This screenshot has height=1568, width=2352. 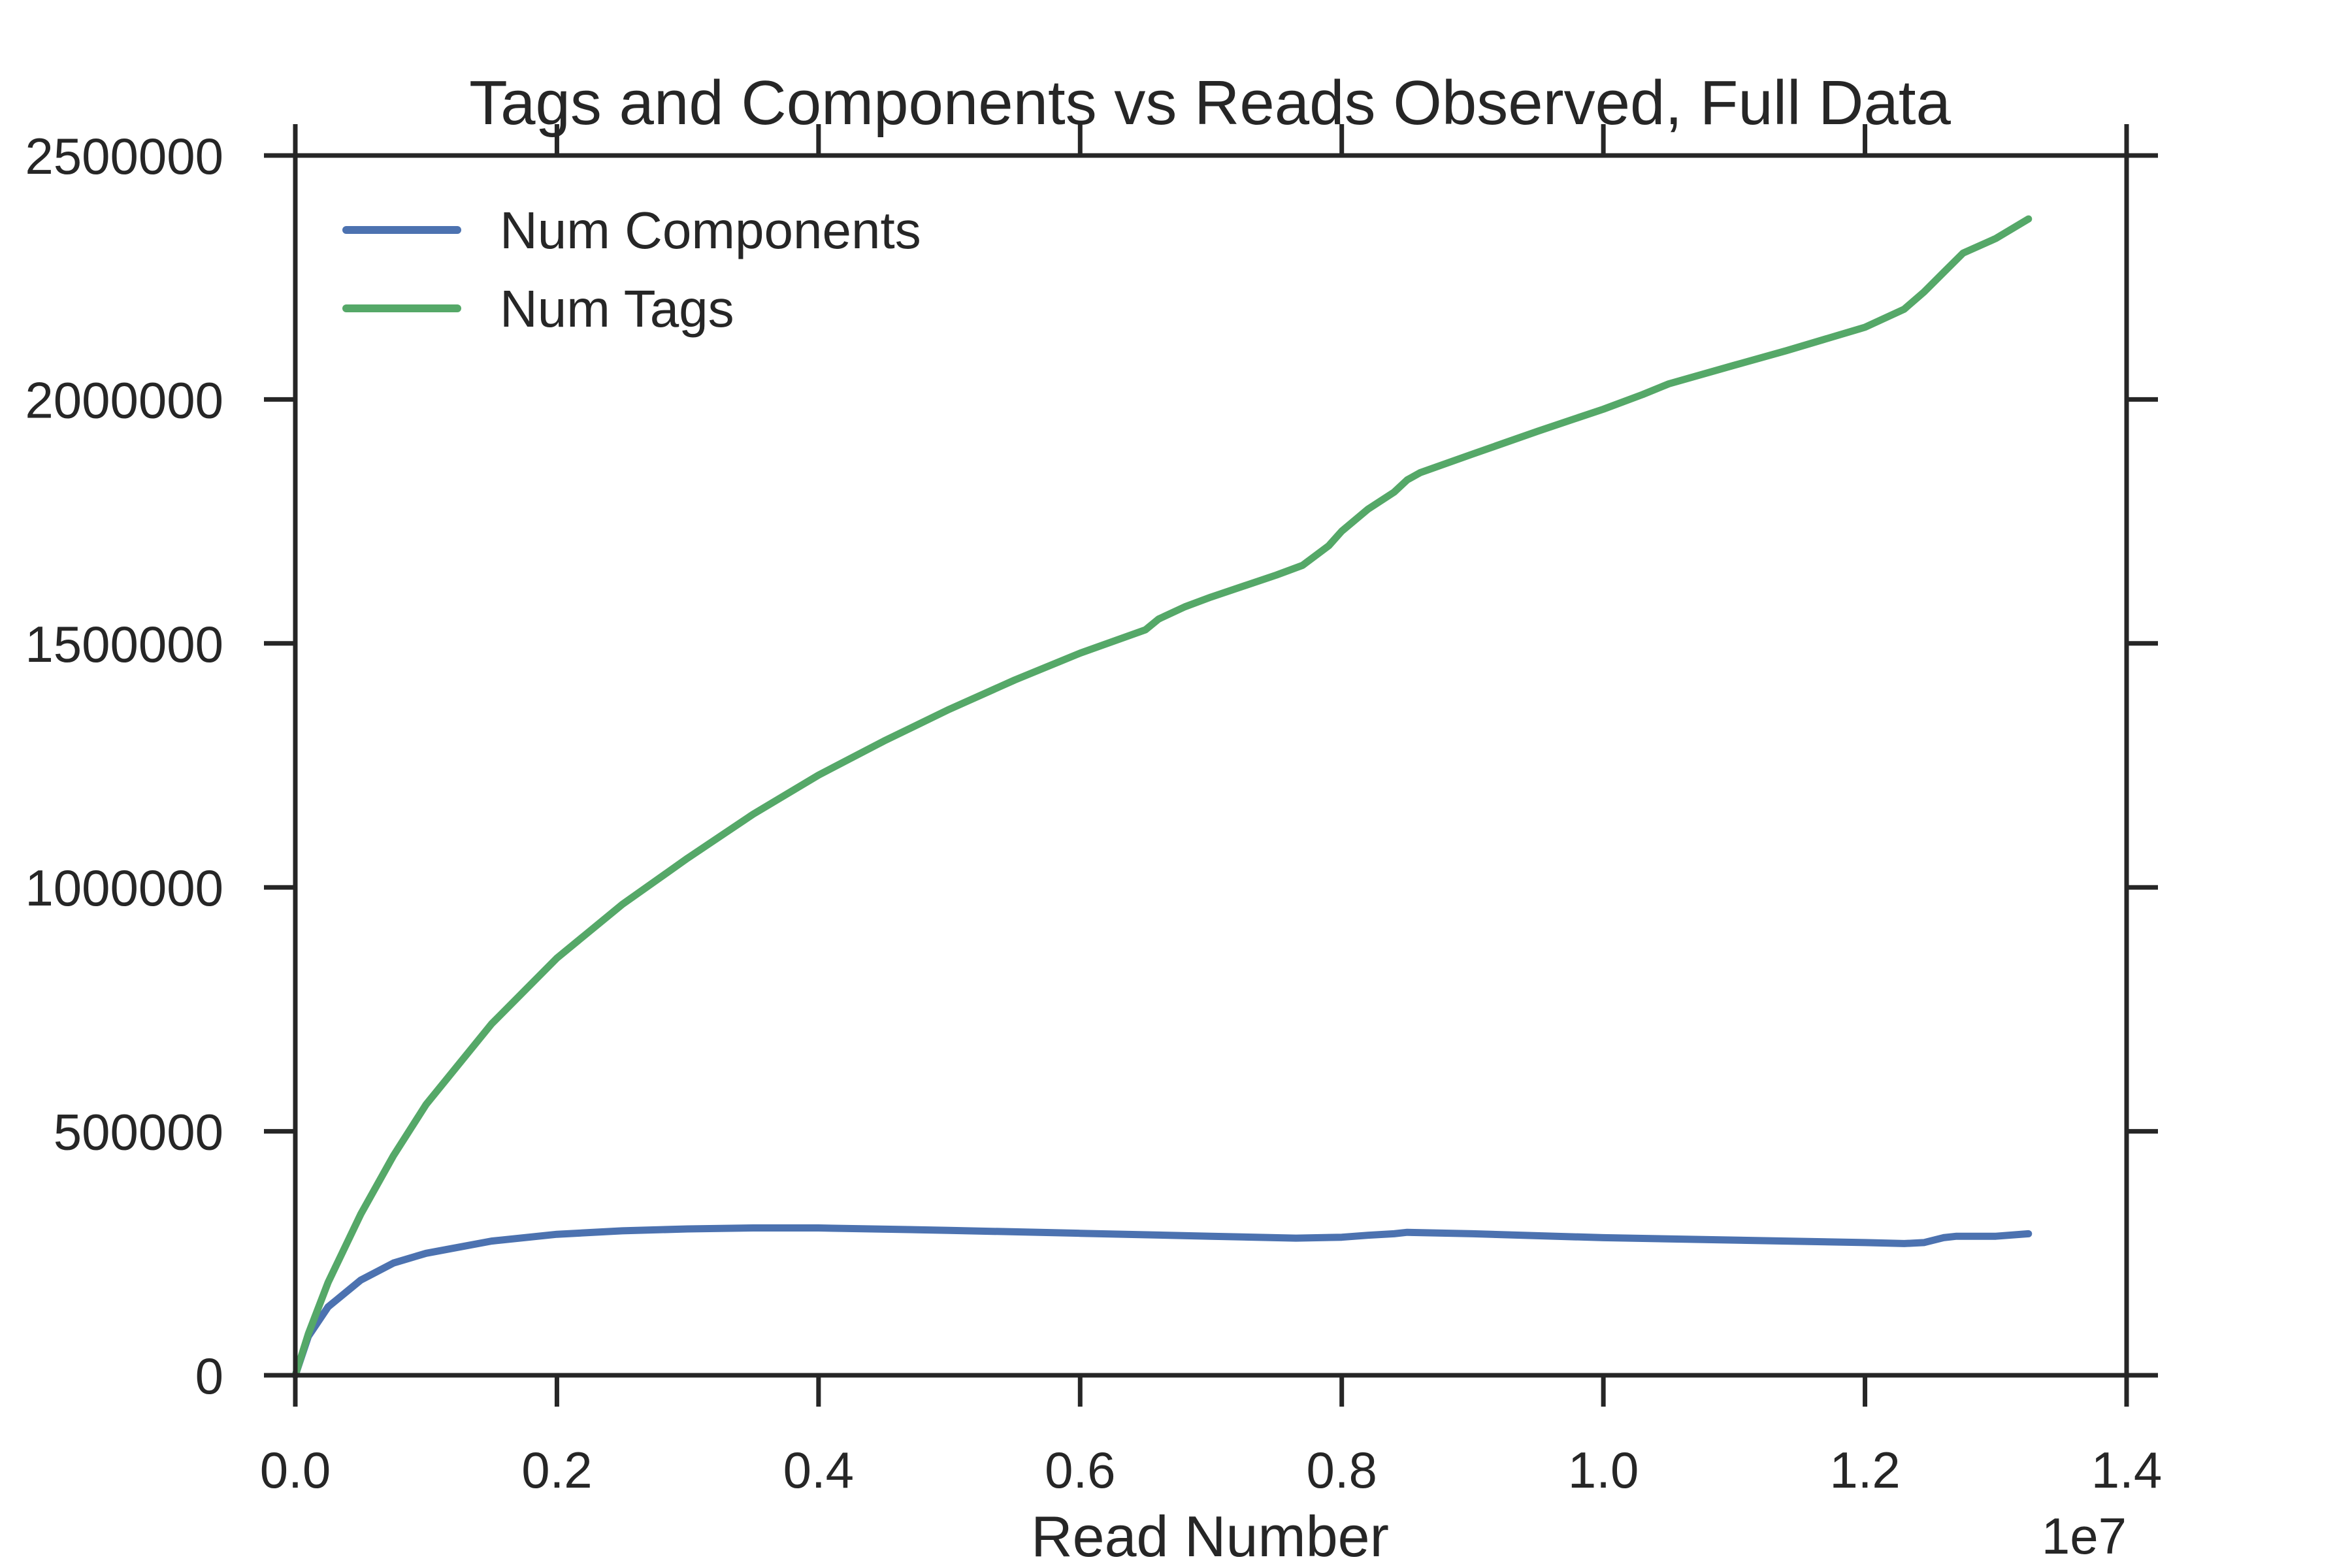 I want to click on y-tick-label: 500000, so click(x=138, y=1132).